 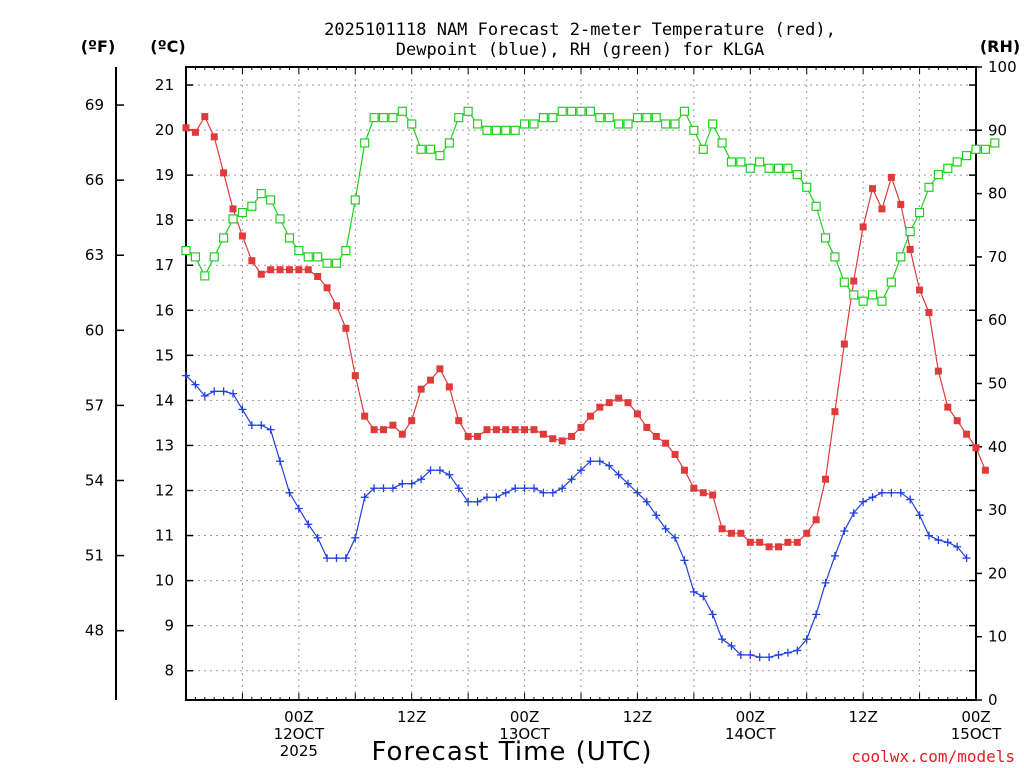 What do you see at coordinates (997, 130) in the screenshot?
I see `rh-tick-label: 90` at bounding box center [997, 130].